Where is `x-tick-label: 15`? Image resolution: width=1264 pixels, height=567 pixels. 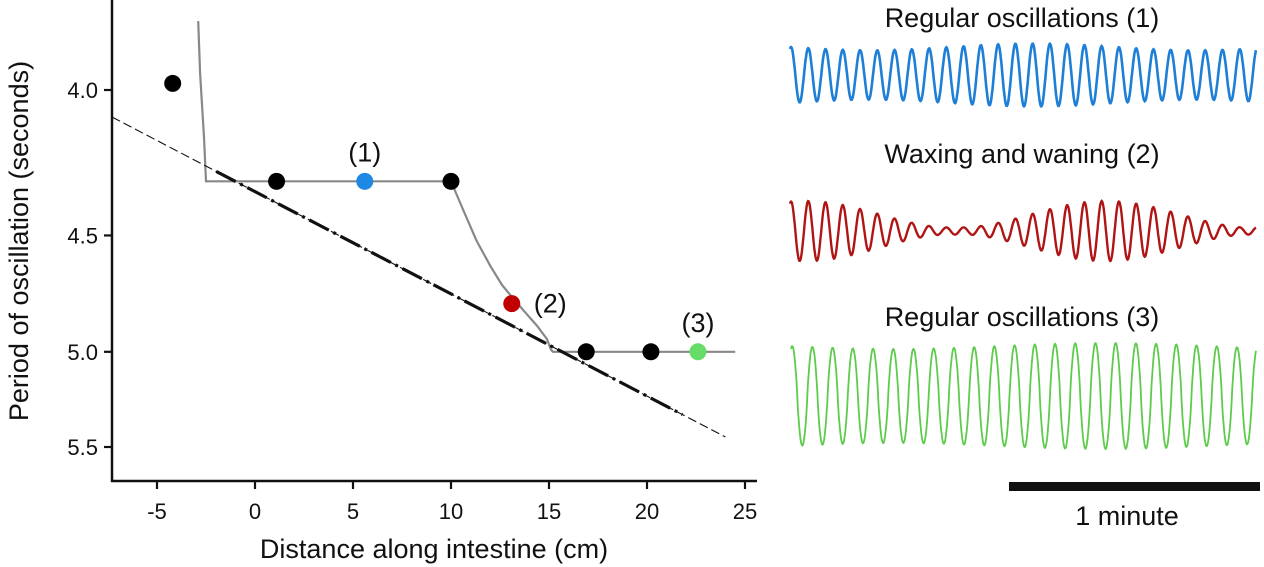
x-tick-label: 15 is located at coordinates (549, 511).